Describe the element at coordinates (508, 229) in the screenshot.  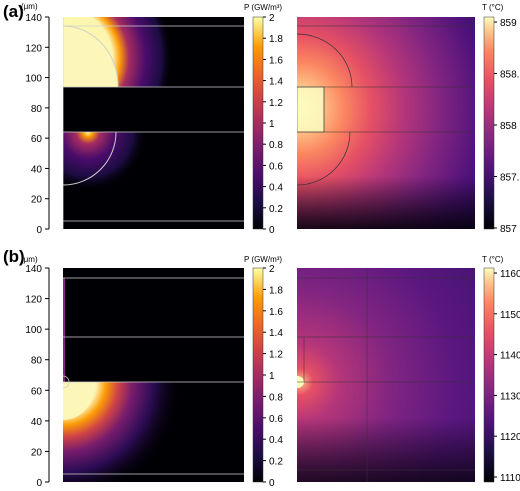
I see `temp-cbar-a-tick-label: 857` at that location.